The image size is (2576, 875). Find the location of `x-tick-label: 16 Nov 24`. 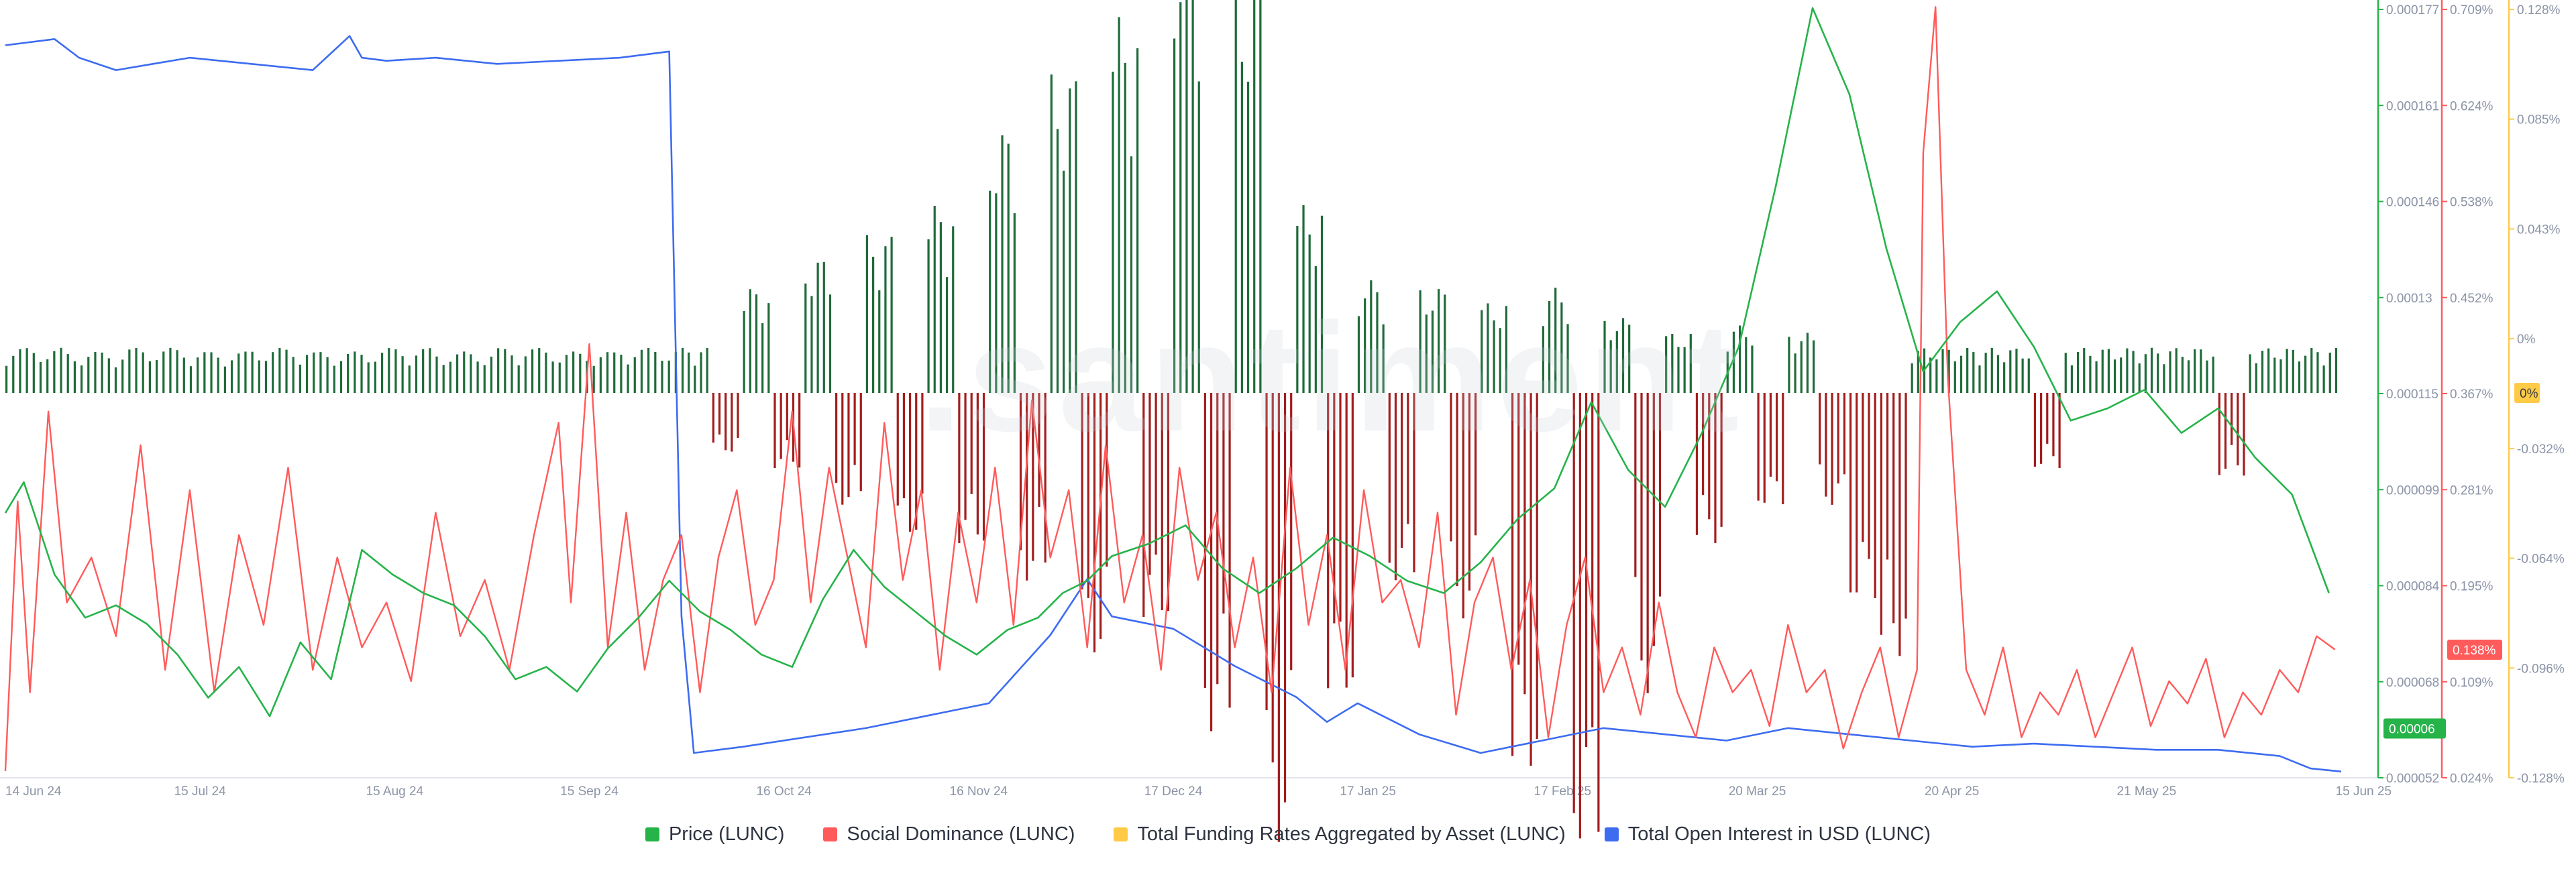

x-tick-label: 16 Nov 24 is located at coordinates (979, 791).